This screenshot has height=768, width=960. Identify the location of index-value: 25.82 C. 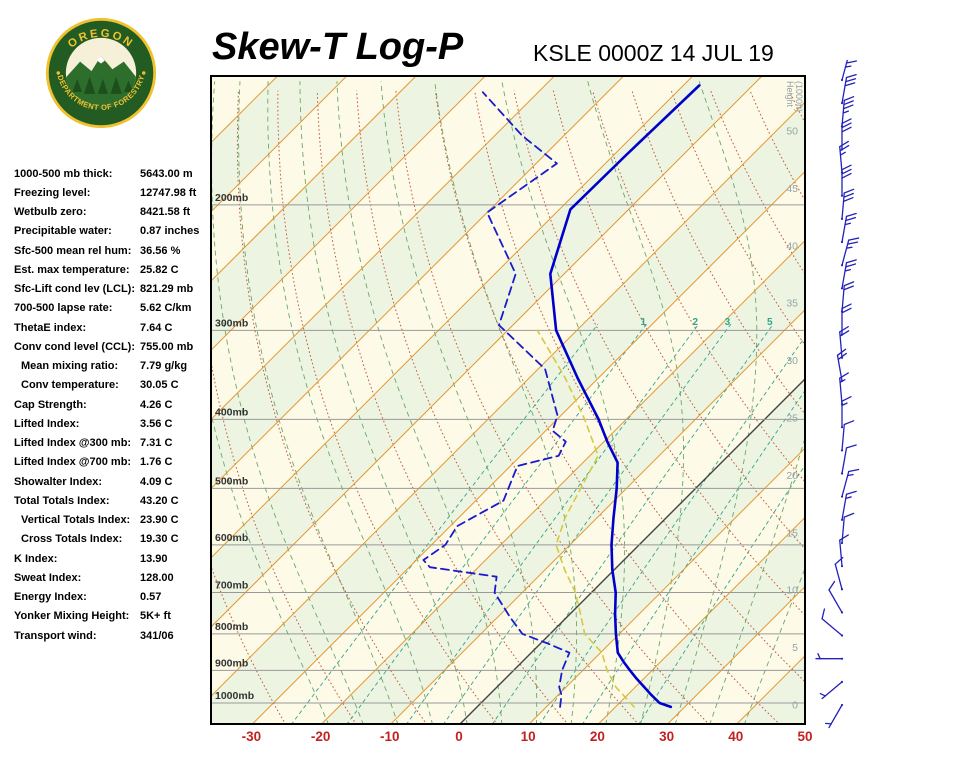
(159, 269).